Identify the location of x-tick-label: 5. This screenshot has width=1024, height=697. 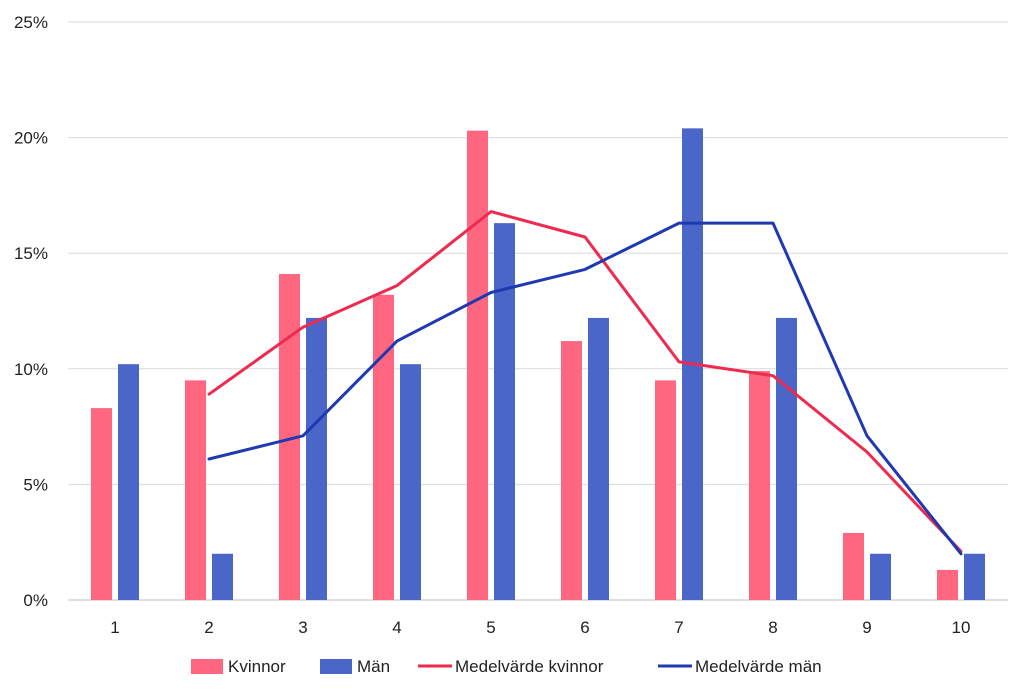
(490, 627).